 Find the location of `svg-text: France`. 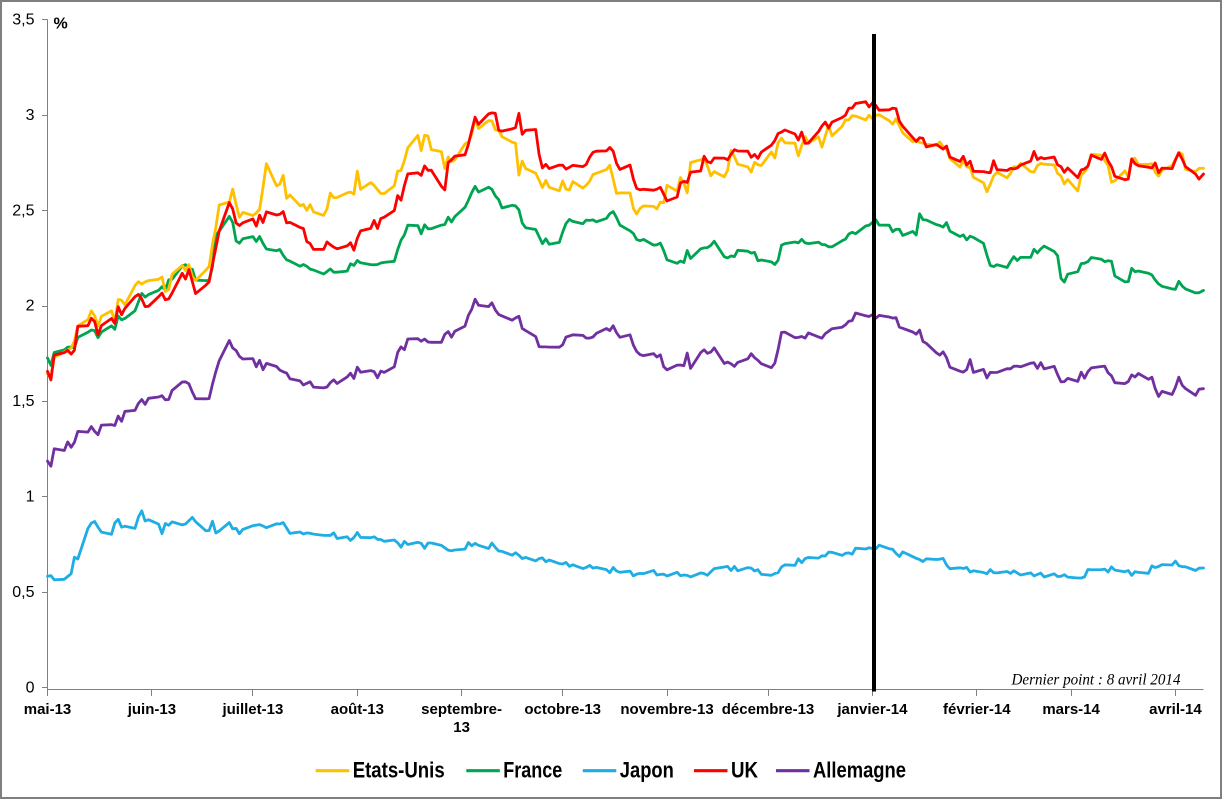

svg-text: France is located at coordinates (532, 769).